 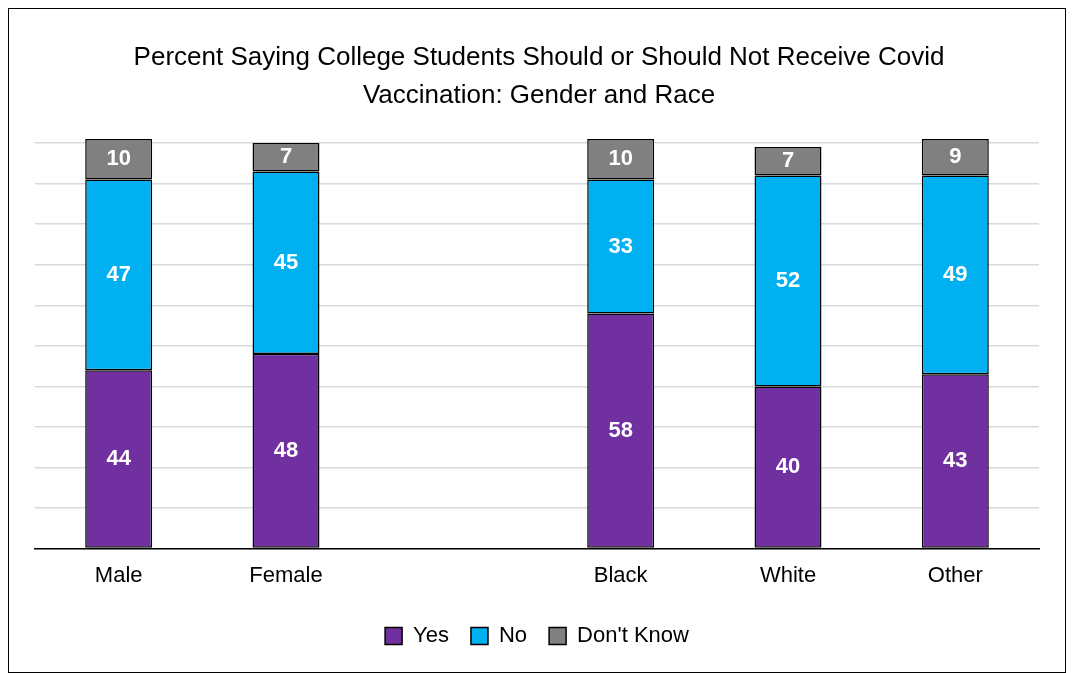 I want to click on data-label: 58, so click(x=620, y=429).